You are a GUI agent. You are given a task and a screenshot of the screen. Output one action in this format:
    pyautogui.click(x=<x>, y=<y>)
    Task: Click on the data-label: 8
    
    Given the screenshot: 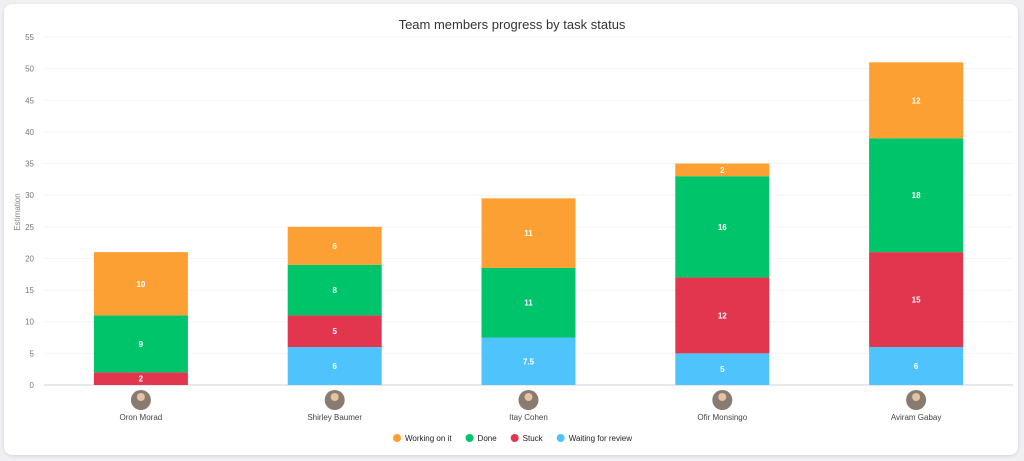 What is the action you would take?
    pyautogui.click(x=334, y=290)
    